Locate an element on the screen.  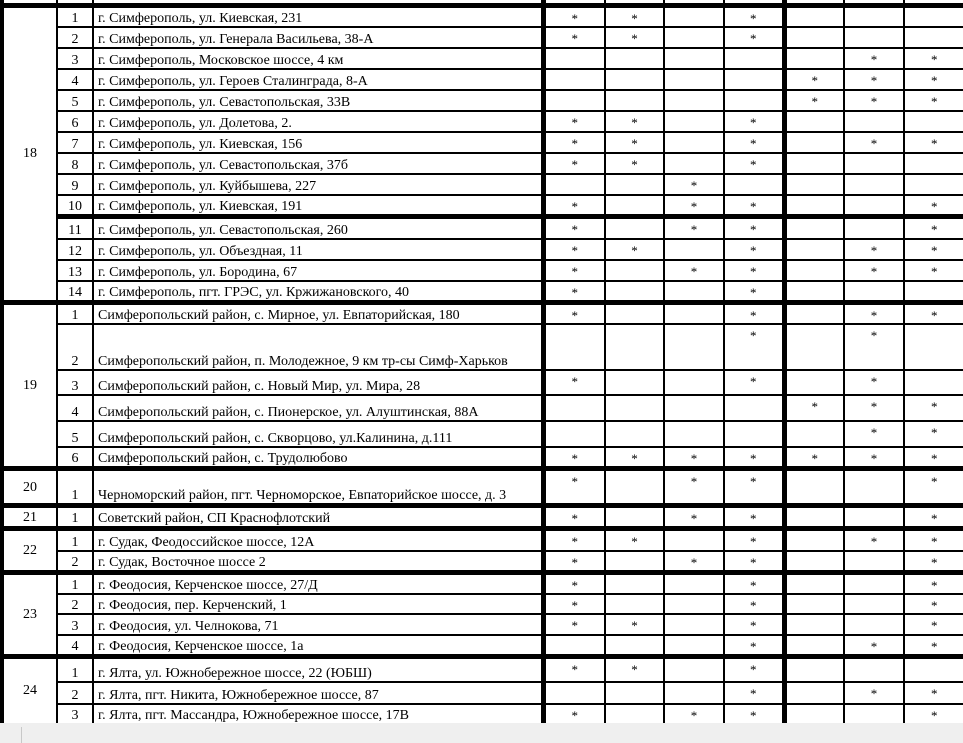
address-cell: г. Симферополь, ул. Долетова, 2. is located at coordinates (318, 121).